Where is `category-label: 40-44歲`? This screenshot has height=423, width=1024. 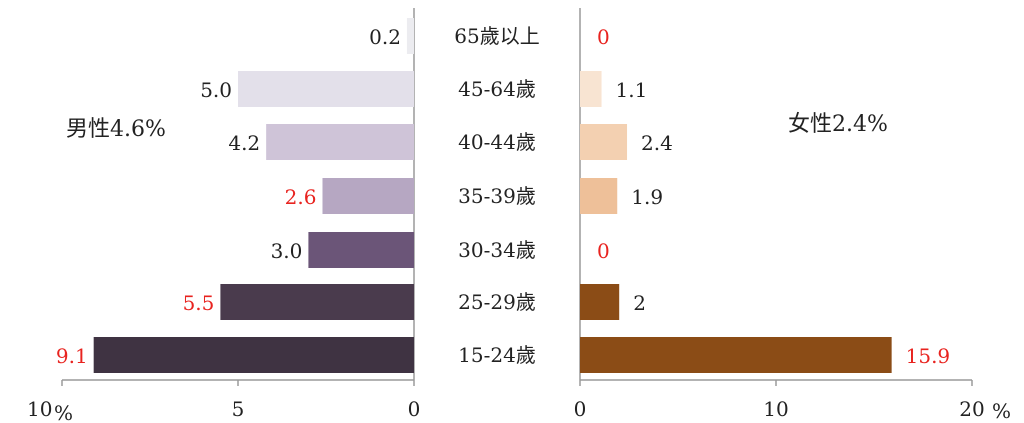
category-label: 40-44歲 is located at coordinates (497, 142).